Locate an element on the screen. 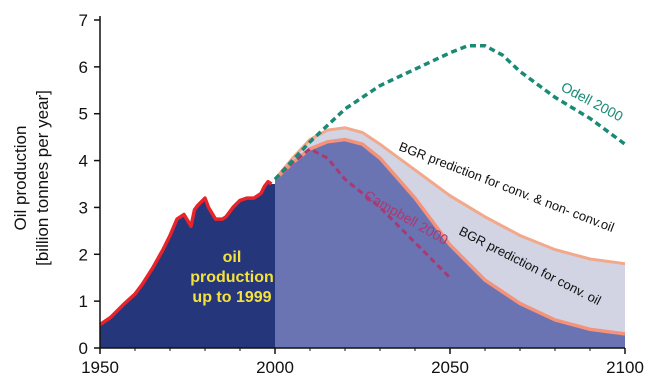 This screenshot has width=659, height=377. y-tick-label: 3 is located at coordinates (83, 207).